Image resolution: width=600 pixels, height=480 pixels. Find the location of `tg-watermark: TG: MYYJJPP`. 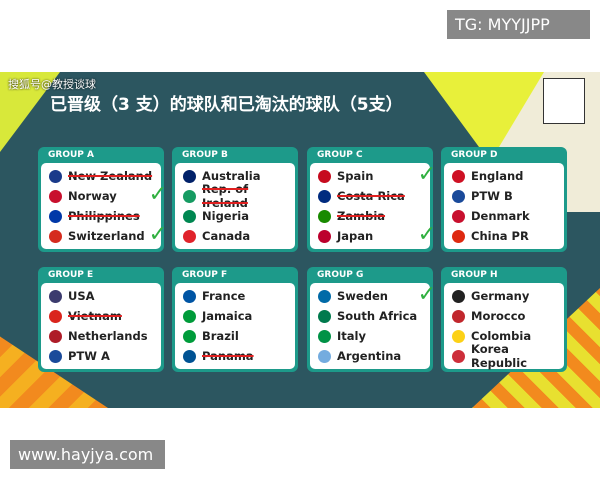

tg-watermark: TG: MYYJJPP is located at coordinates (518, 24).